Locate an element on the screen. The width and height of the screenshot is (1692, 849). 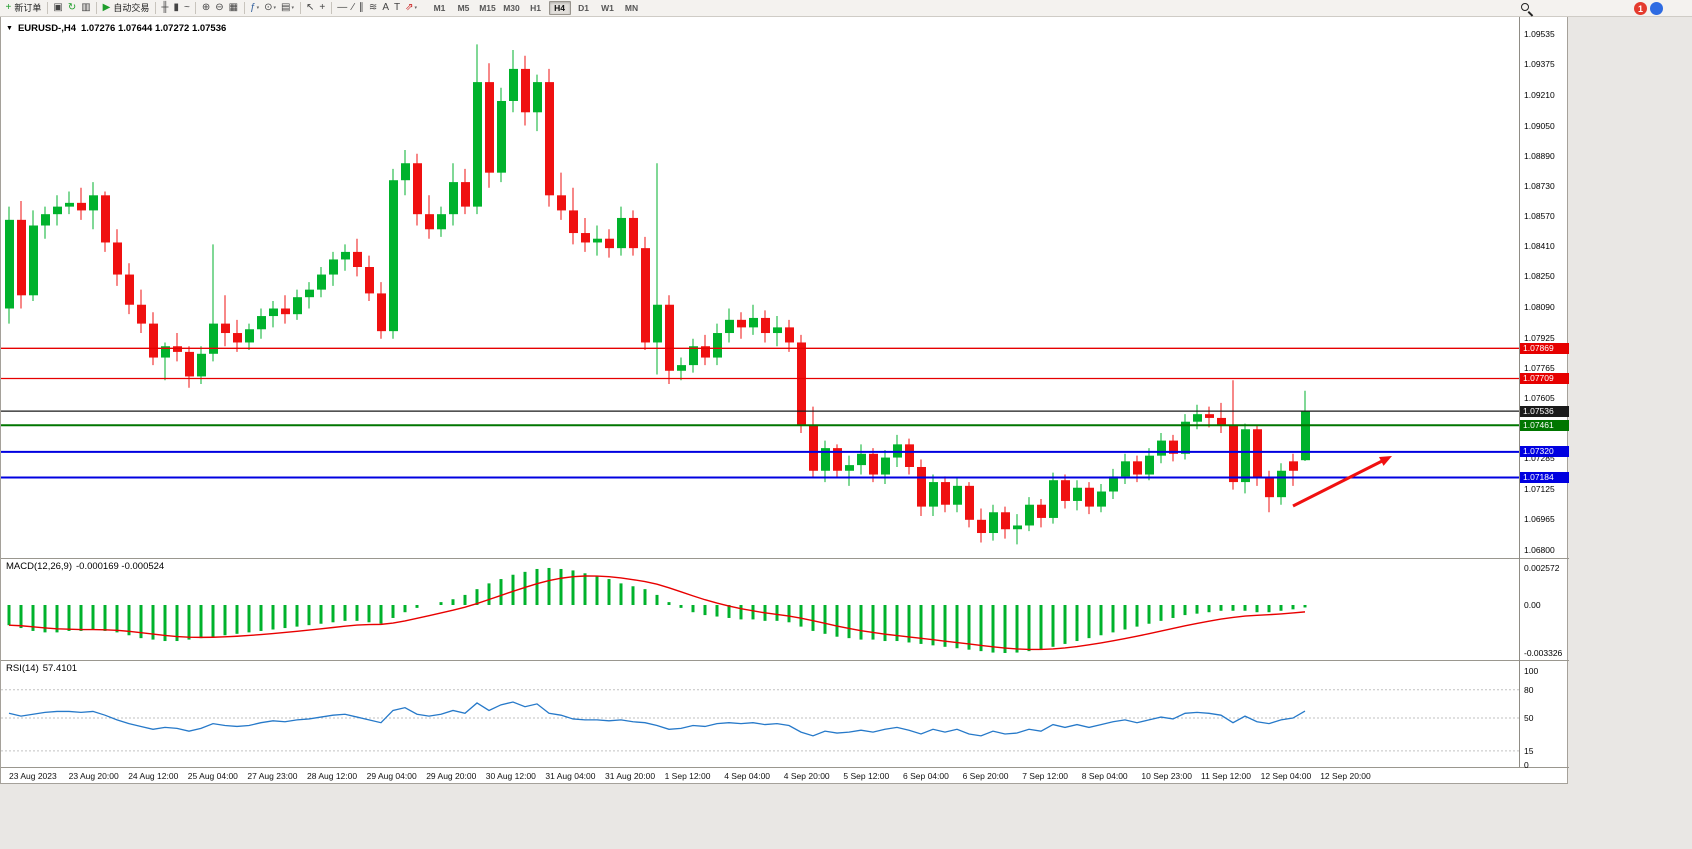
fibonacci-button: ≋ is located at coordinates (372, 8).